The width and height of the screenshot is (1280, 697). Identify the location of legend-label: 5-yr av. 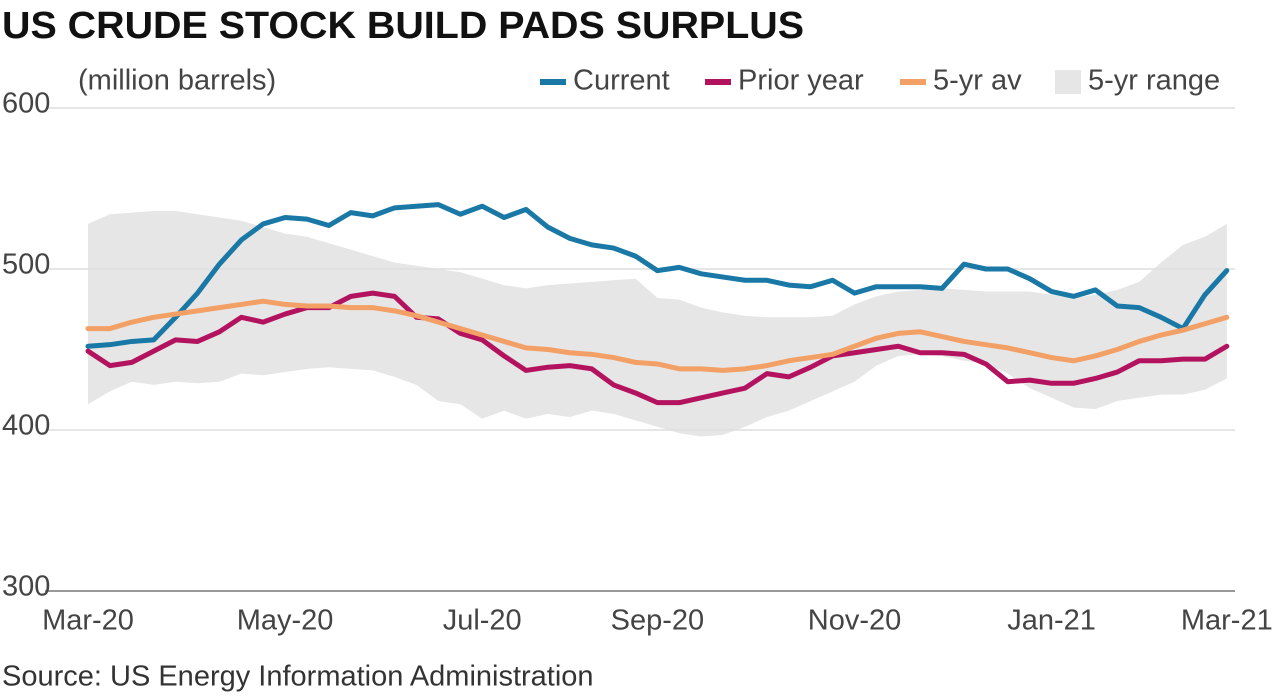
(977, 81).